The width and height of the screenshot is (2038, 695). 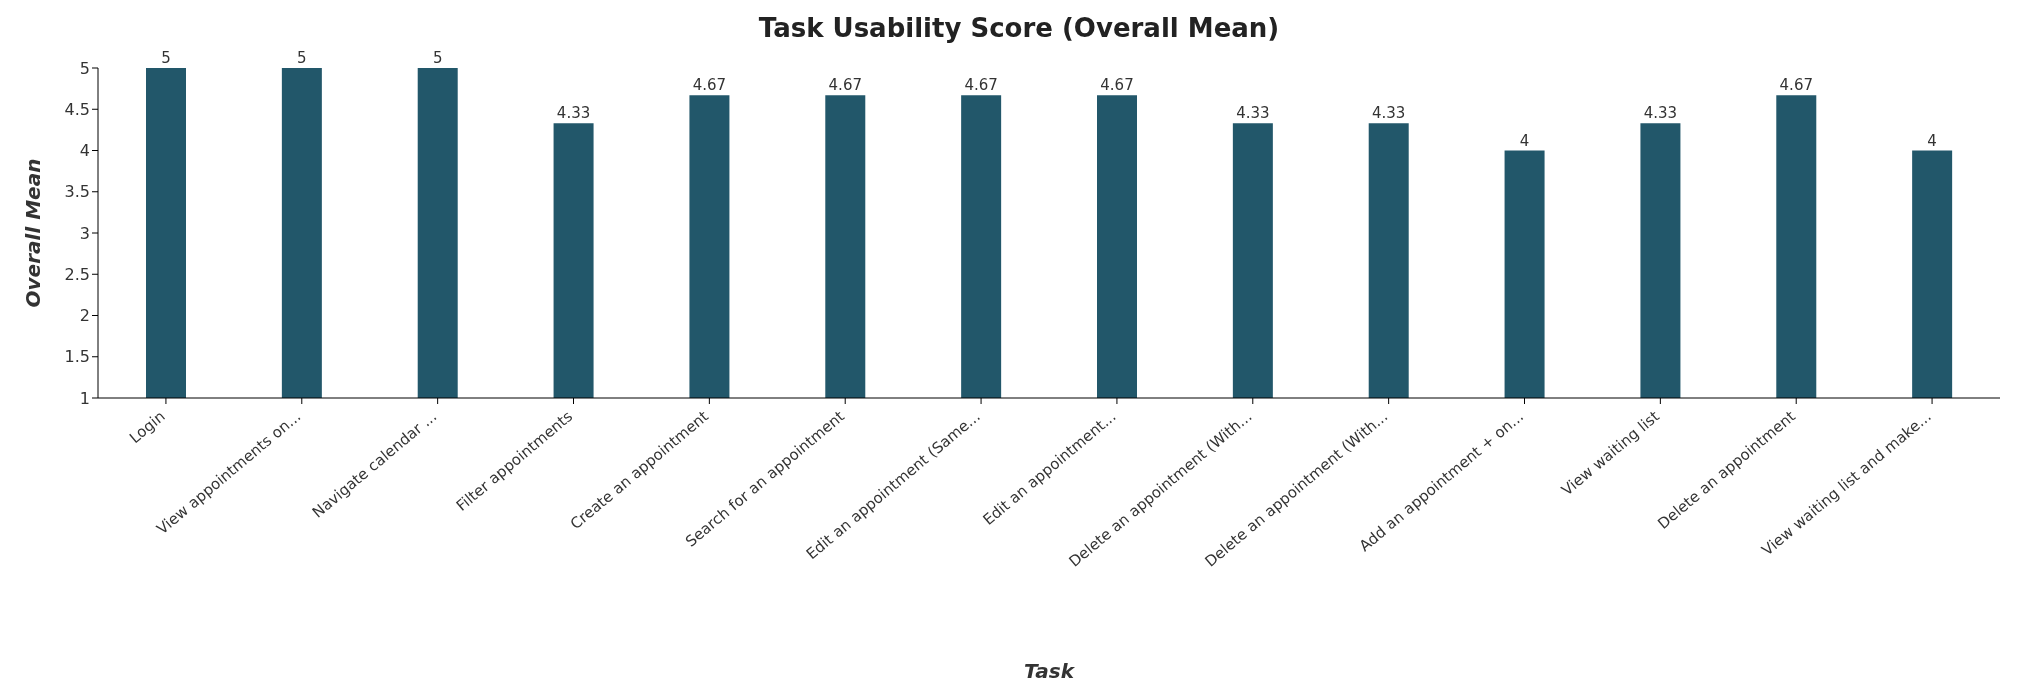 I want to click on y-tick-label: 2.5, so click(x=77, y=274).